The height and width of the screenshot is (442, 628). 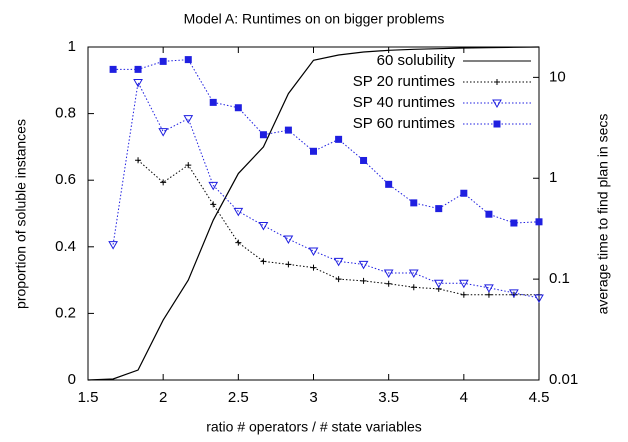 What do you see at coordinates (404, 81) in the screenshot?
I see `legend-label: SP 20 runtimes` at bounding box center [404, 81].